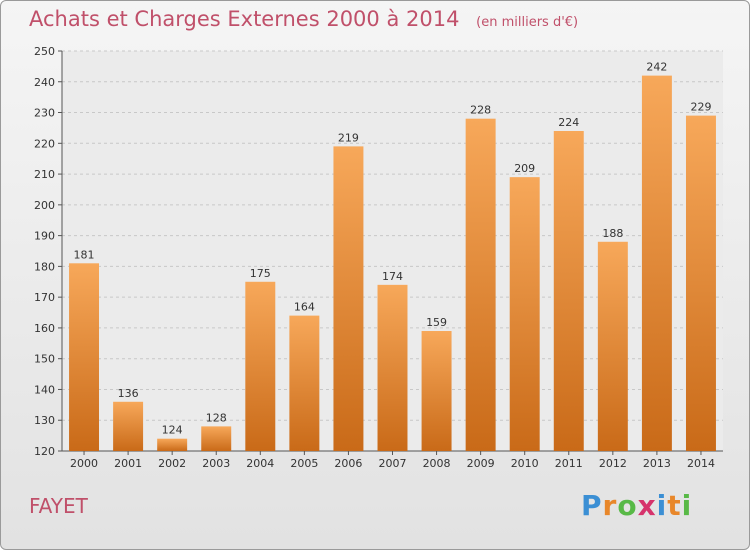 This screenshot has height=550, width=750. What do you see at coordinates (656, 67) in the screenshot?
I see `bar-value-label: 242` at bounding box center [656, 67].